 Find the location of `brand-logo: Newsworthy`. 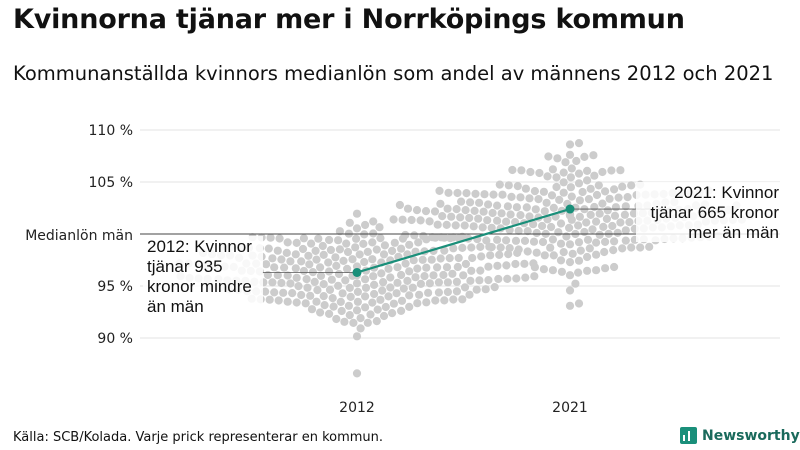

brand-logo: Newsworthy is located at coordinates (740, 435).